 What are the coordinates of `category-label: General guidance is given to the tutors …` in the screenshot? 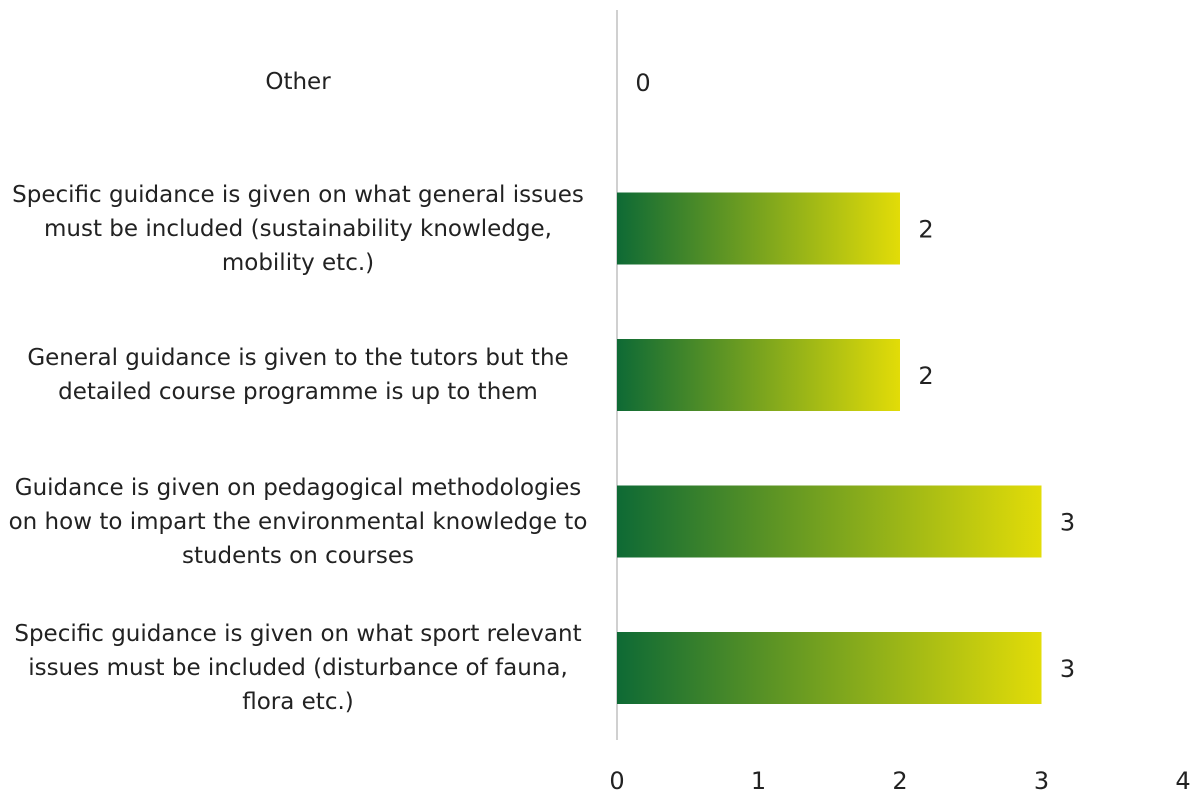 It's located at (298, 375).